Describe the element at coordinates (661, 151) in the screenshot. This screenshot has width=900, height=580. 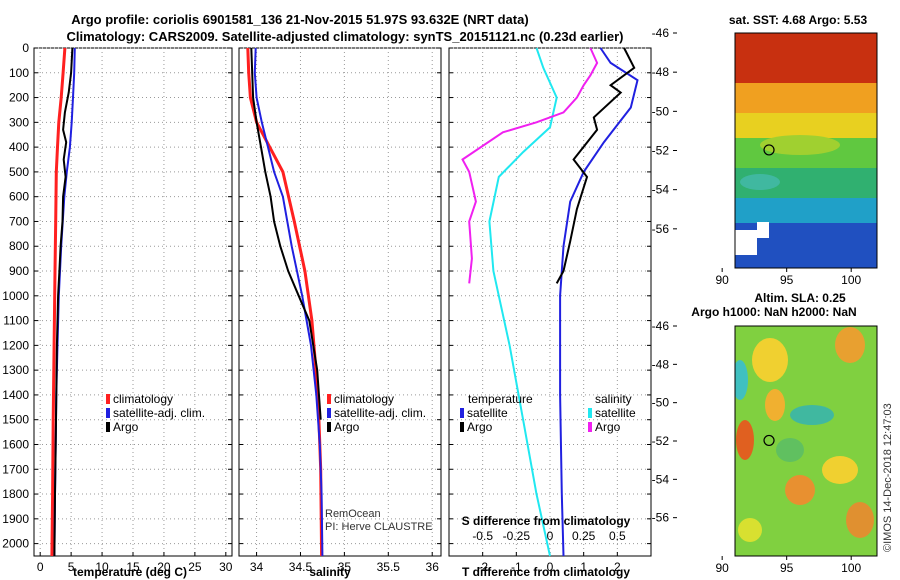
I see `map-lat-label: -52` at that location.